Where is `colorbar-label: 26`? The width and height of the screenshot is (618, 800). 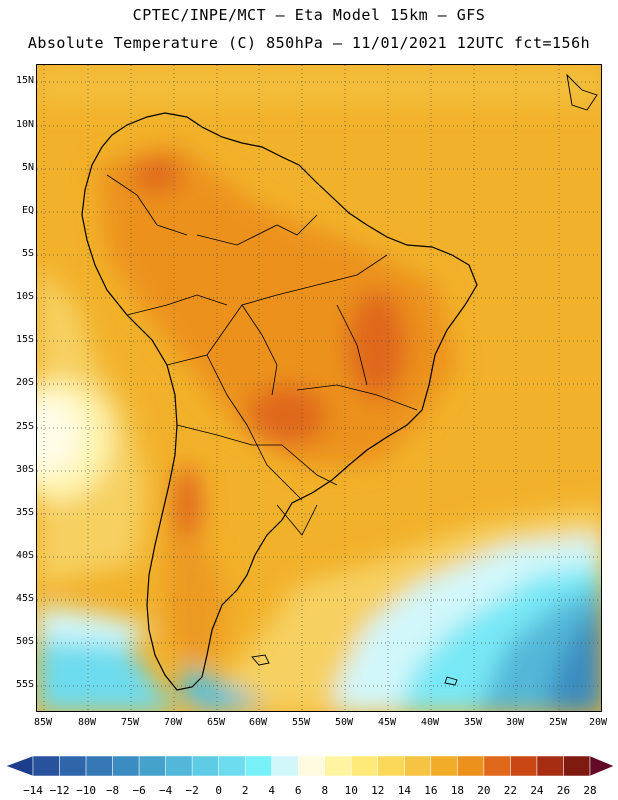
colorbar-label: 26 is located at coordinates (563, 790).